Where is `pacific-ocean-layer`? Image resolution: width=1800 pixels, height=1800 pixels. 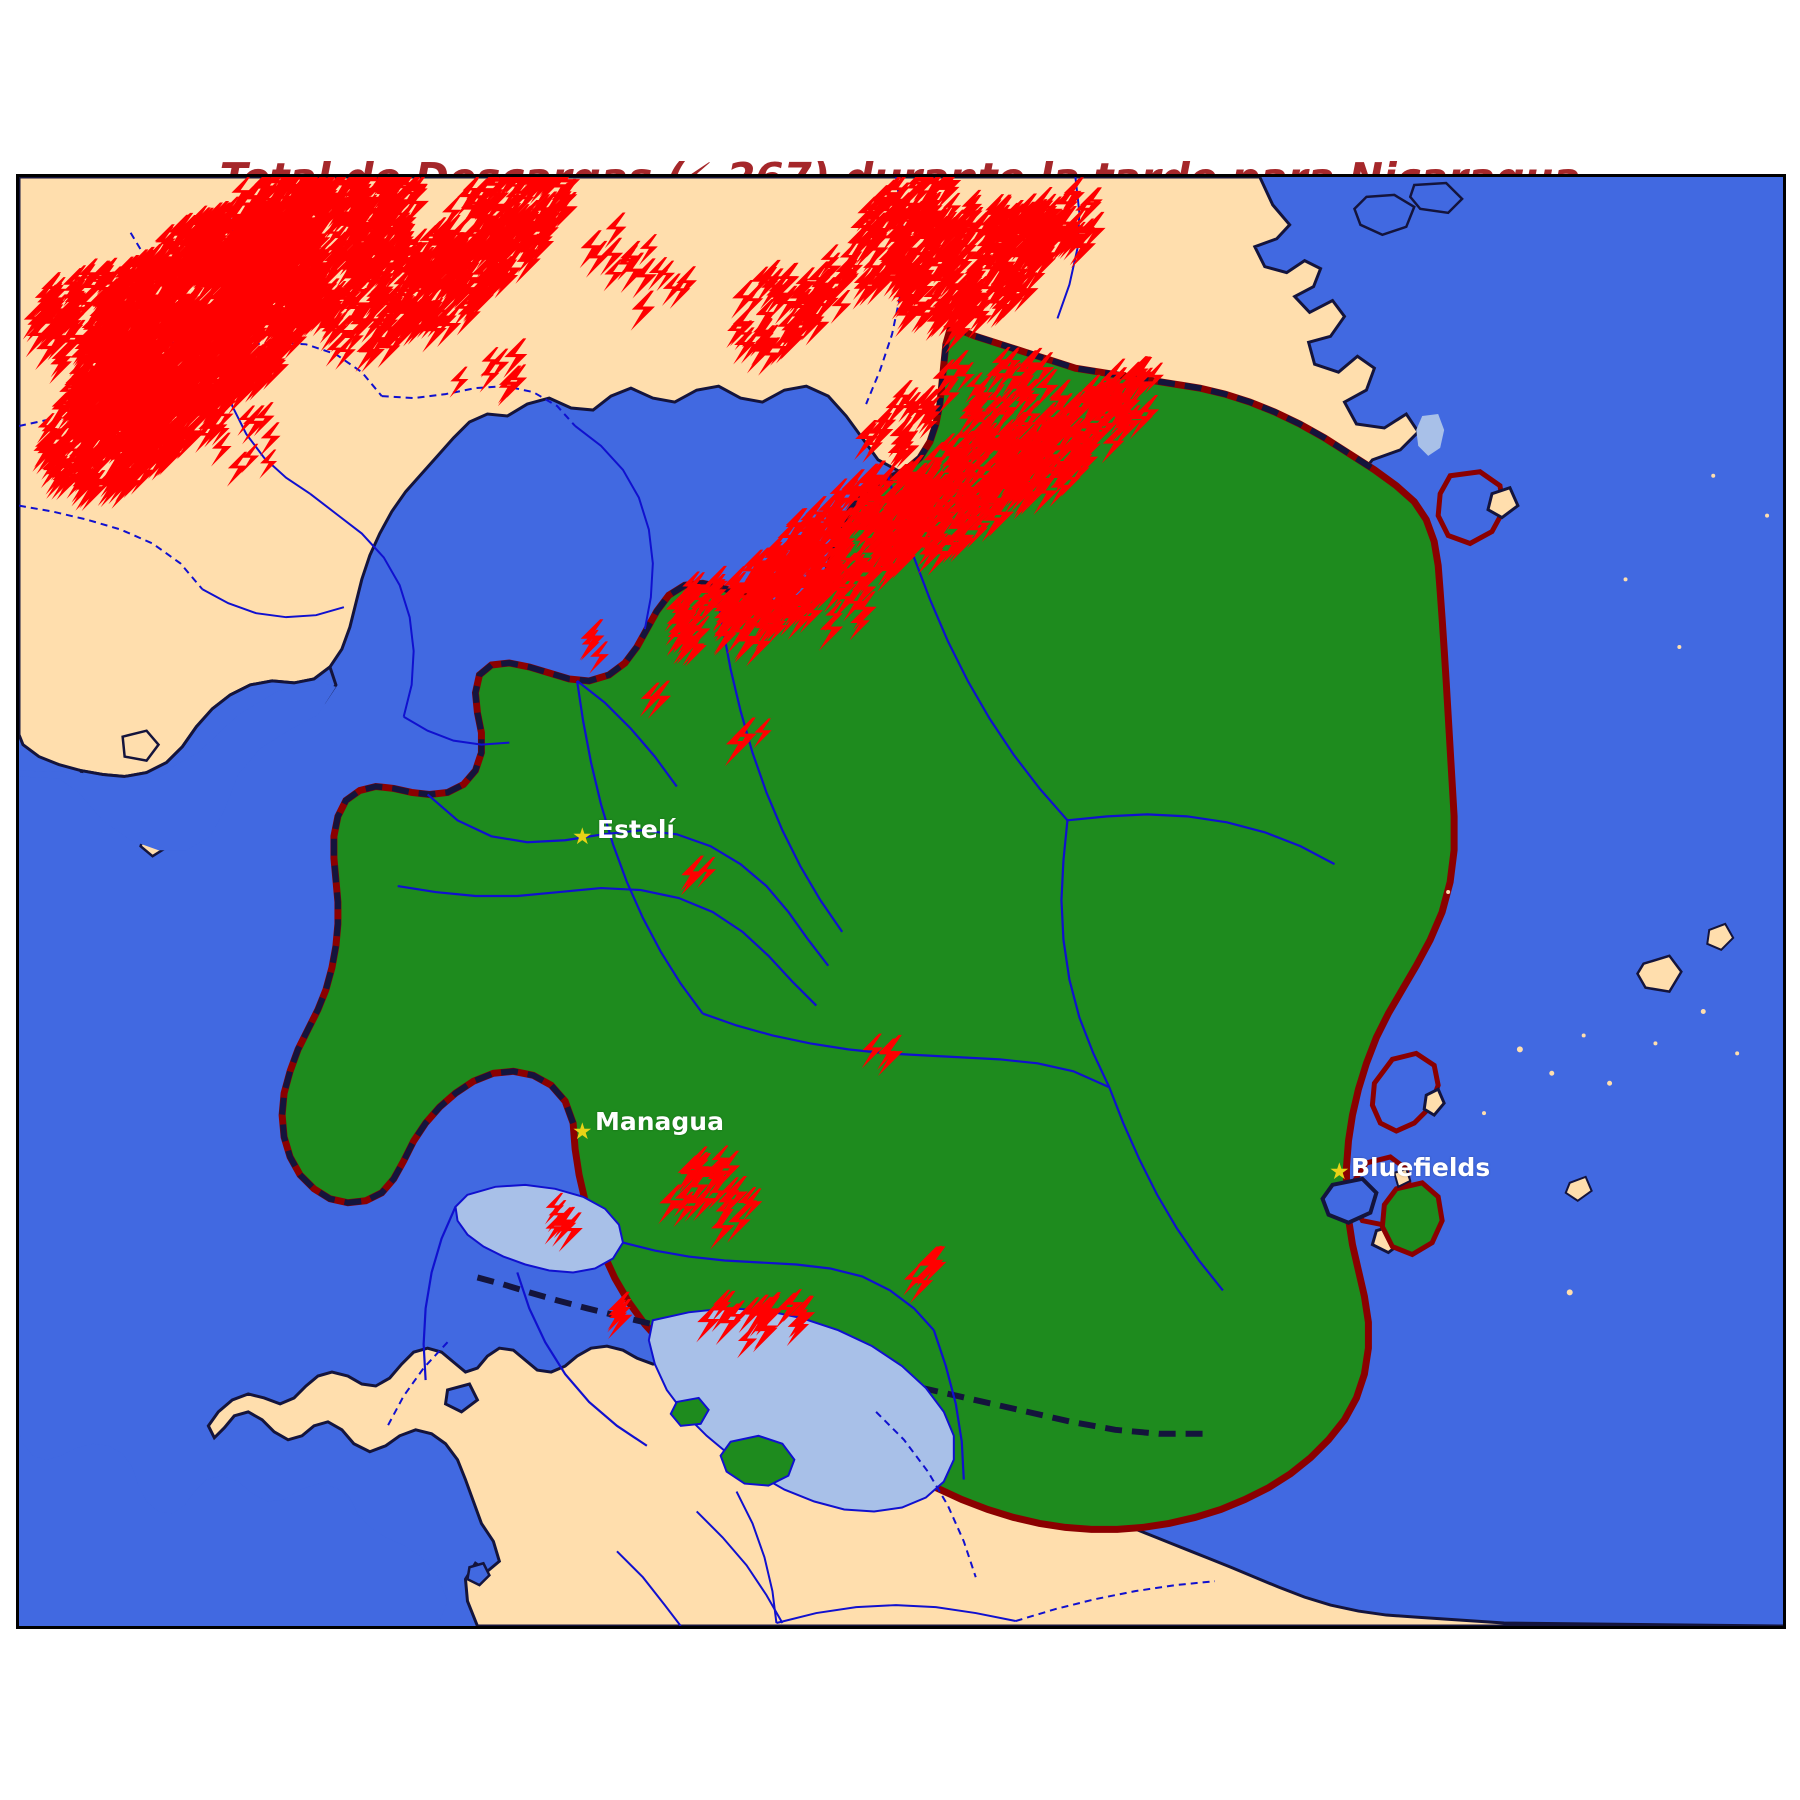 pacific-ocean-layer is located at coordinates (233, 1153).